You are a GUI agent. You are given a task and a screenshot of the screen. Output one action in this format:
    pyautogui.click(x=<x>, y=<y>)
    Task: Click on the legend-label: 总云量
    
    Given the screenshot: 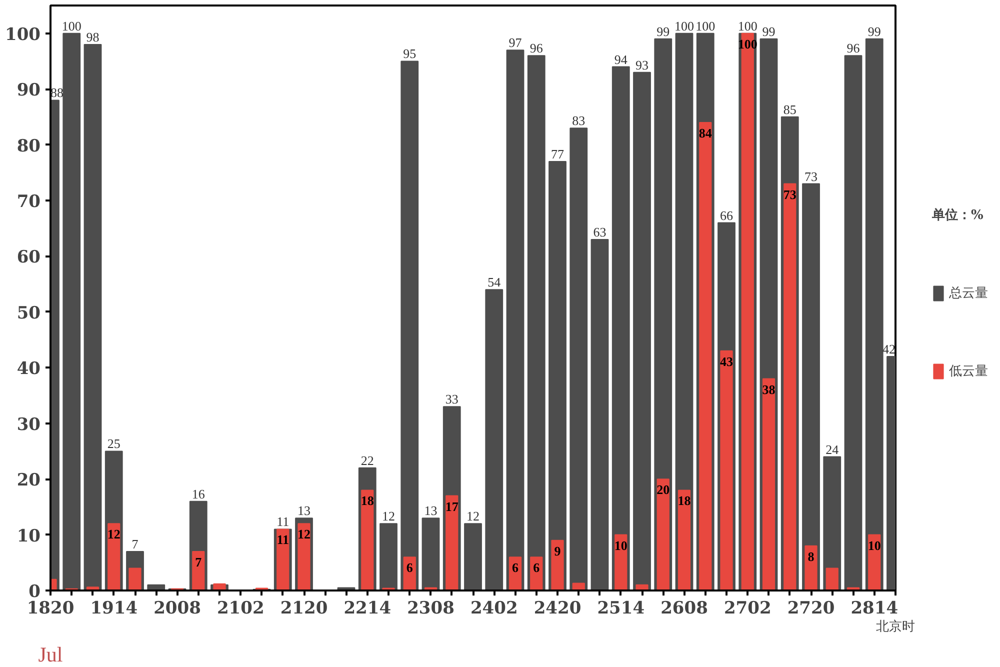 What is the action you would take?
    pyautogui.click(x=968, y=293)
    